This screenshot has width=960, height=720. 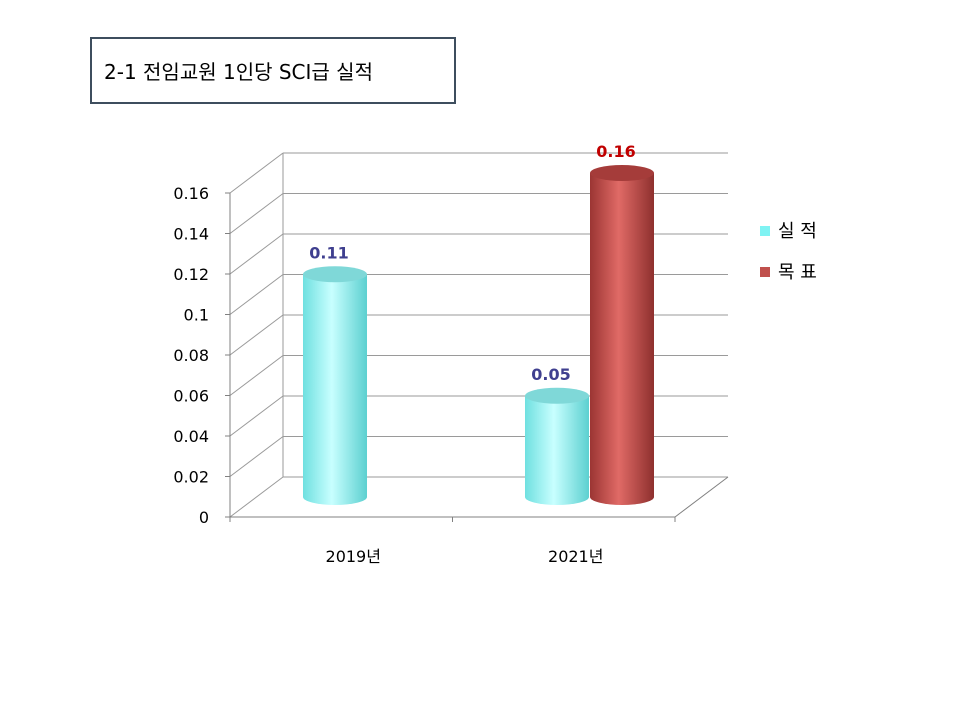 I want to click on y-tick-label: 0, so click(x=204, y=517).